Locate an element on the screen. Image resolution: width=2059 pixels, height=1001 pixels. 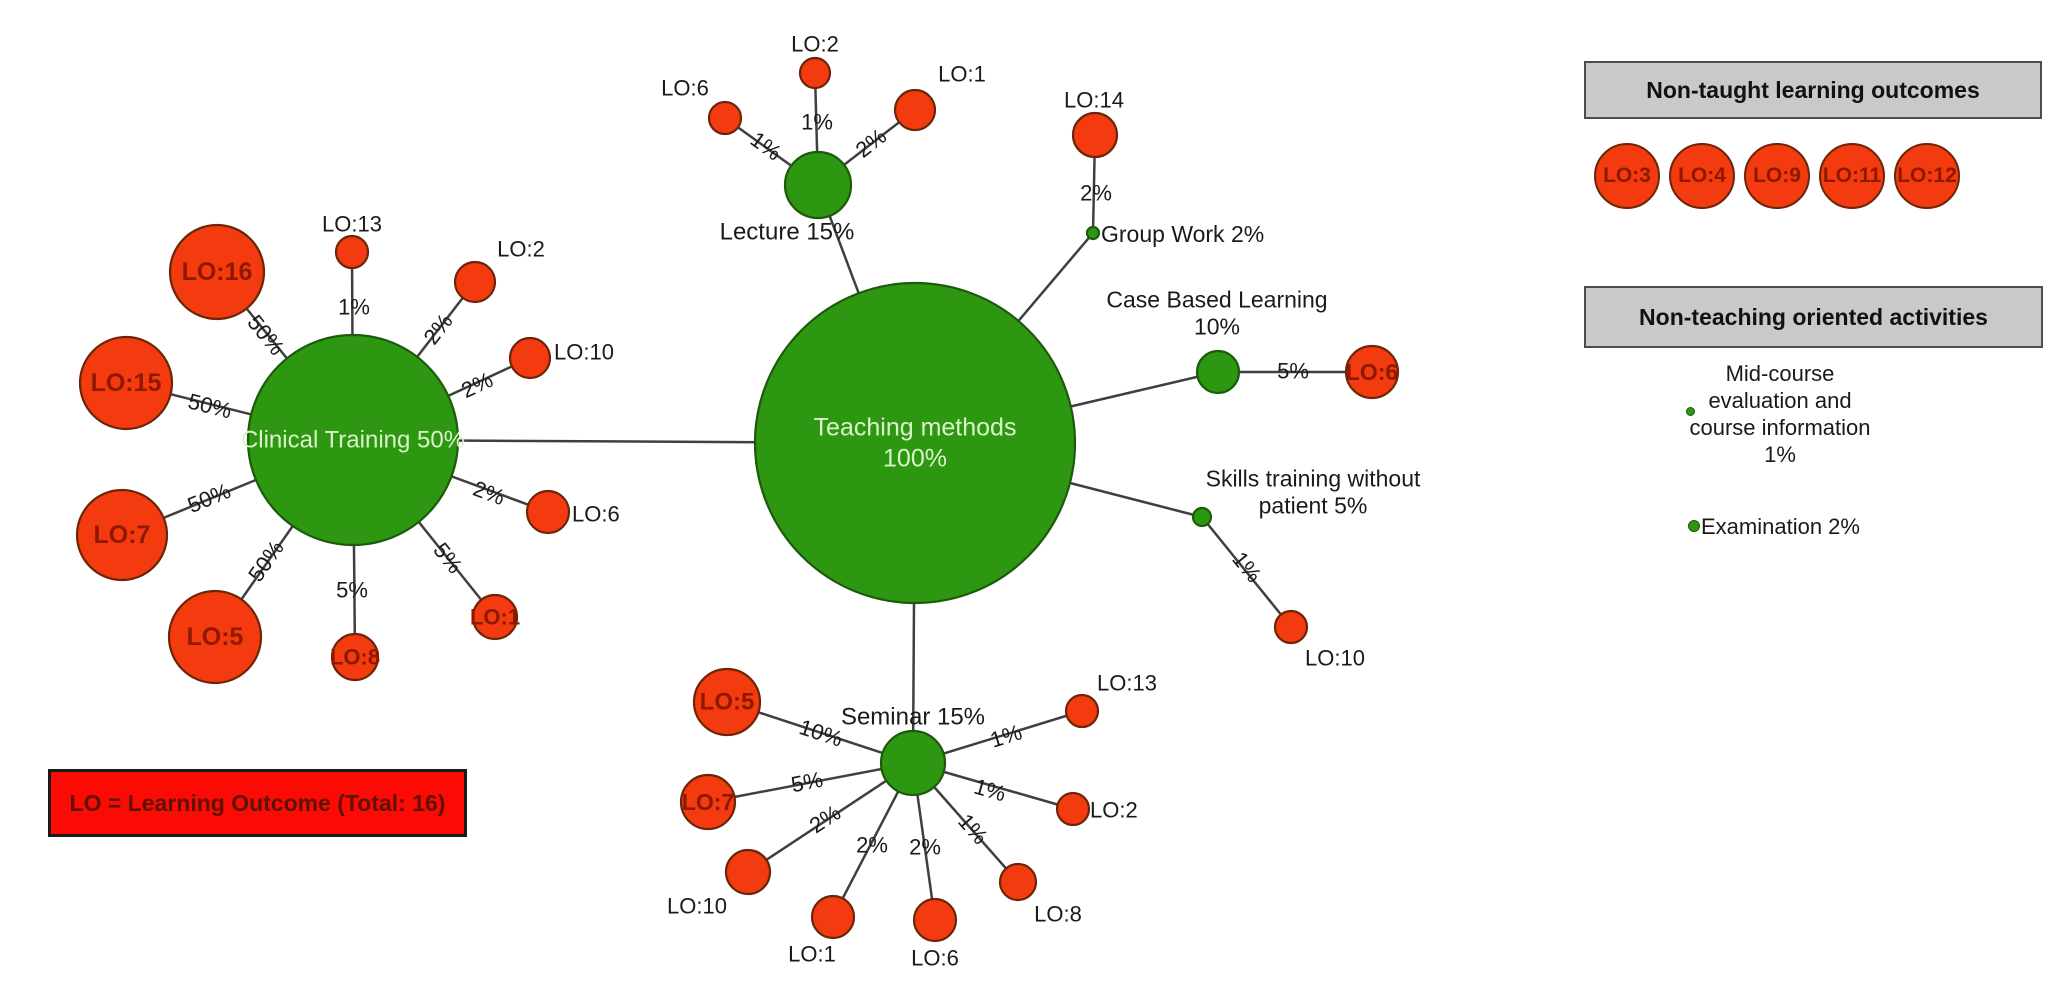
non-teaching-header: Non-teaching oriented activities is located at coordinates (1813, 317).